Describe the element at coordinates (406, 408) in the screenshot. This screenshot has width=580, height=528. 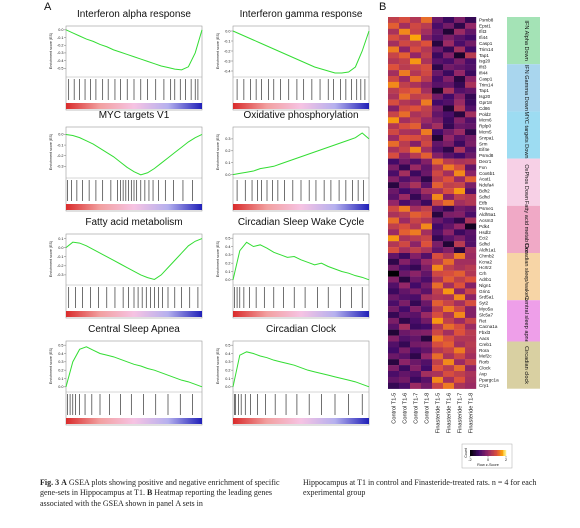
I see `column-label: Control T1-6` at that location.